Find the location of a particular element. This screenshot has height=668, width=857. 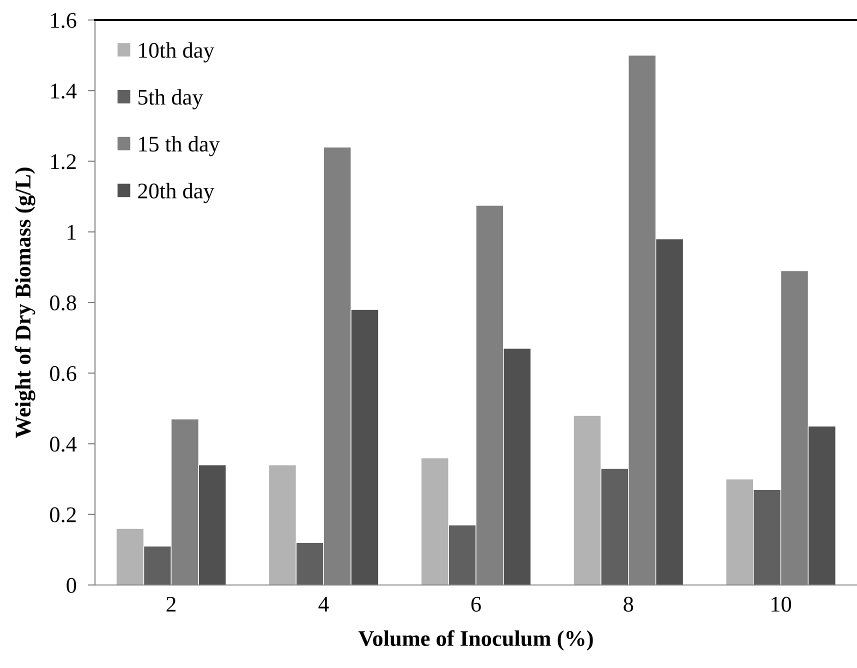

x-tick-label: 4 is located at coordinates (323, 604).